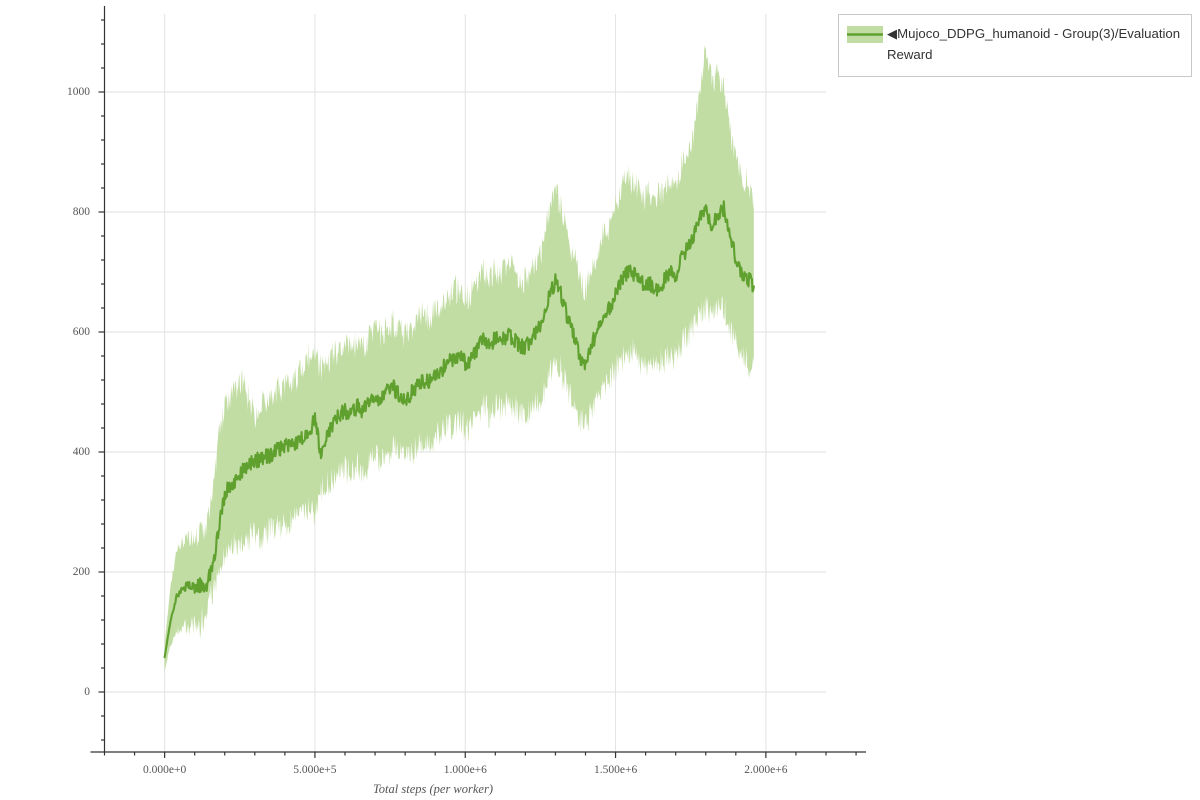 Image resolution: width=1200 pixels, height=800 pixels. Describe the element at coordinates (766, 770) in the screenshot. I see `x-tick-label: 2.000e+6` at that location.